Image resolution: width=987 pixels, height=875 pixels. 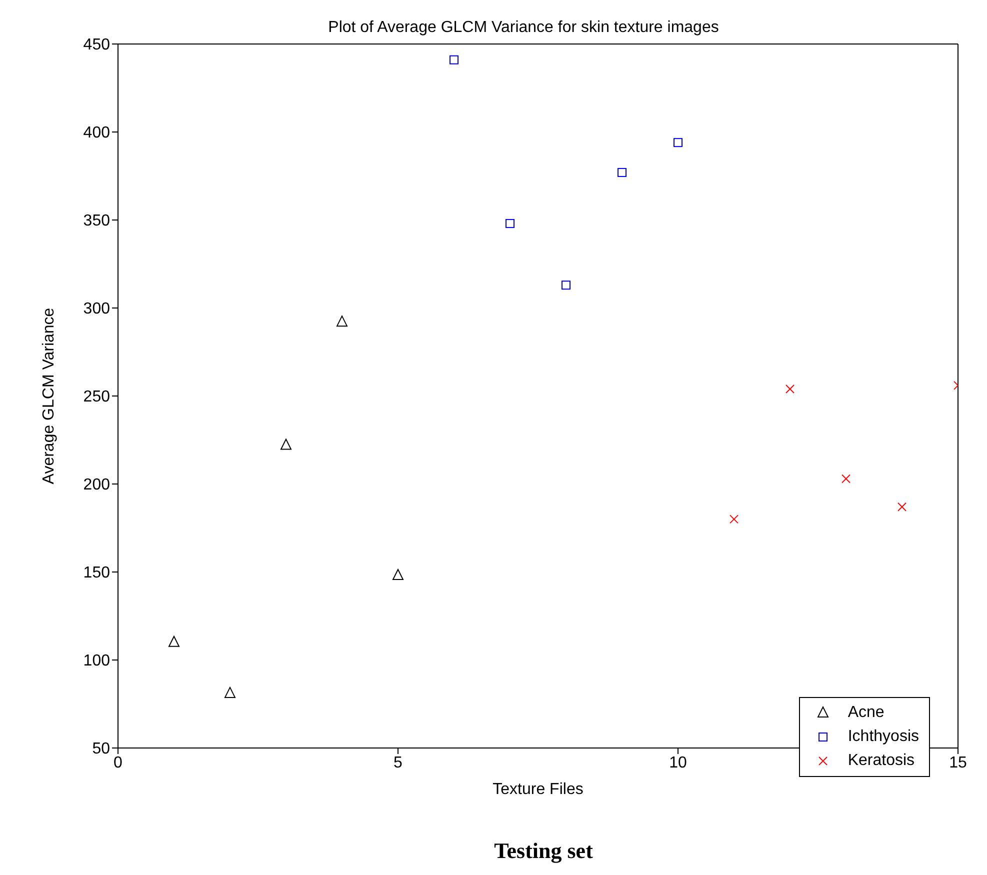 What do you see at coordinates (118, 763) in the screenshot?
I see `x-tick-label: 0` at bounding box center [118, 763].